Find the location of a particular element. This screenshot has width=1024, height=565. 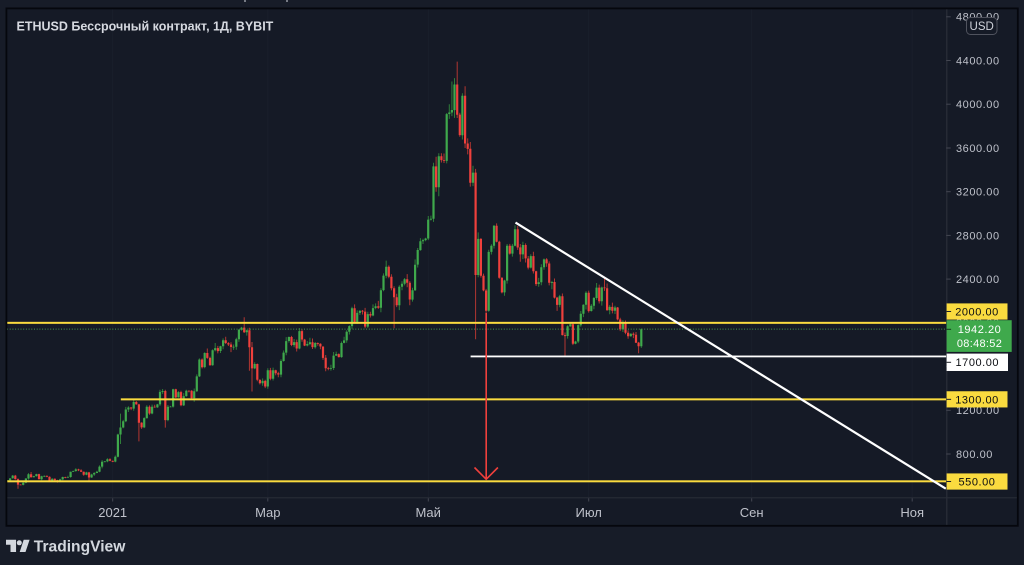

svg-text: Мар is located at coordinates (267, 512).